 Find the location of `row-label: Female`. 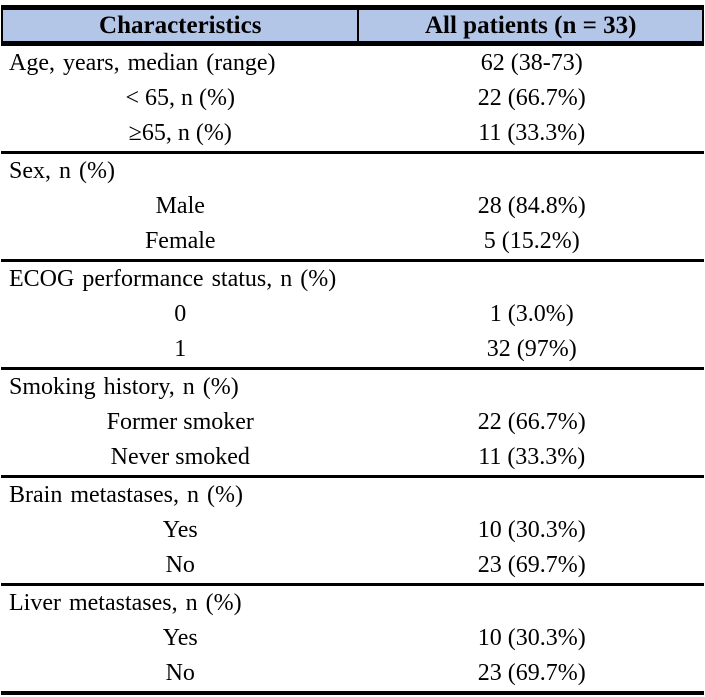

row-label: Female is located at coordinates (180, 241).